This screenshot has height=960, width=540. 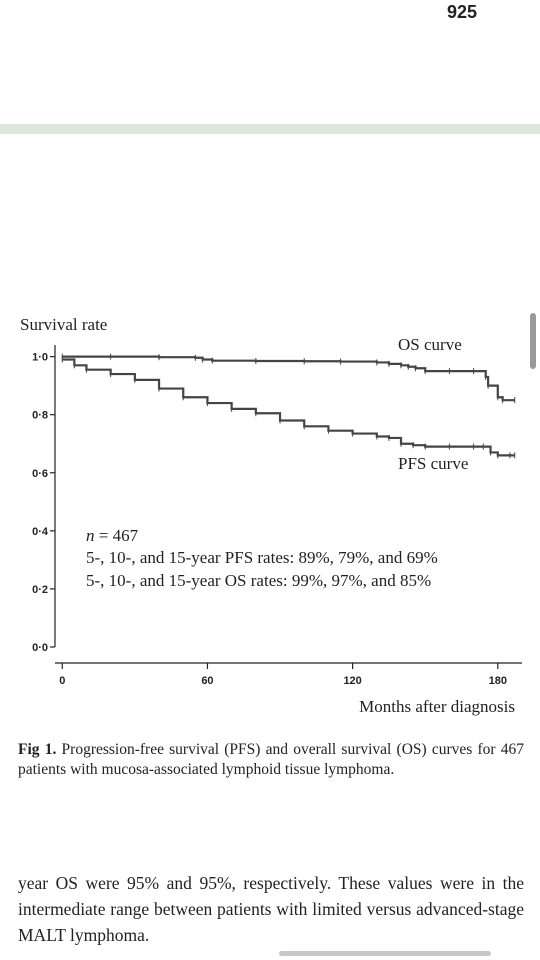 I want to click on y-axis-label: Survival rate, so click(x=63, y=324).